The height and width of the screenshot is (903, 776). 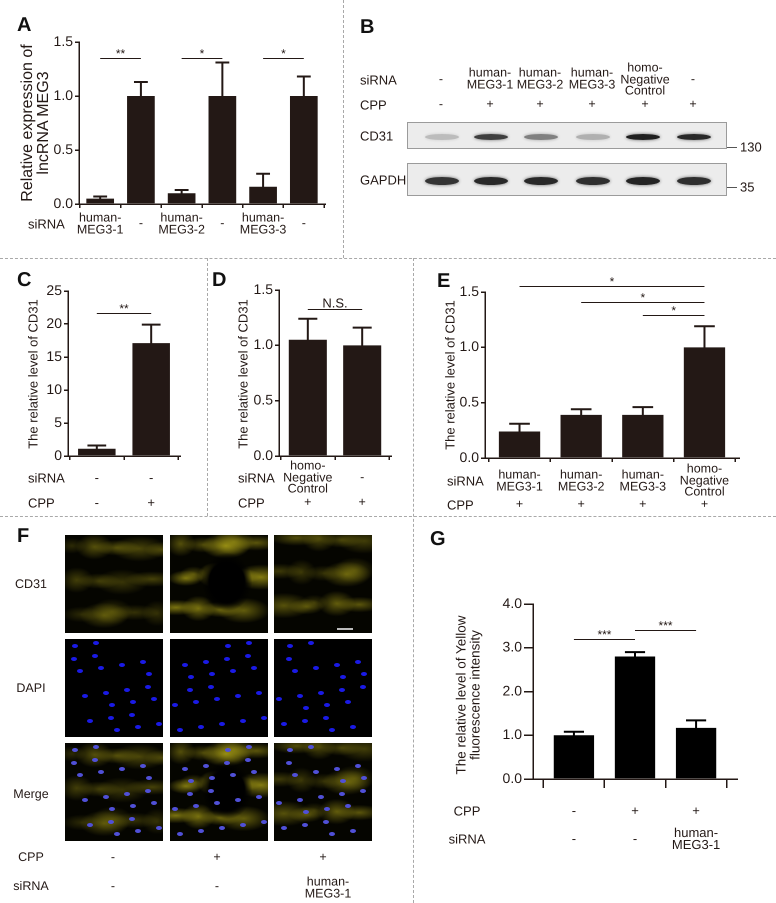 What do you see at coordinates (540, 78) in the screenshot?
I see `text: human-MEG3-2` at bounding box center [540, 78].